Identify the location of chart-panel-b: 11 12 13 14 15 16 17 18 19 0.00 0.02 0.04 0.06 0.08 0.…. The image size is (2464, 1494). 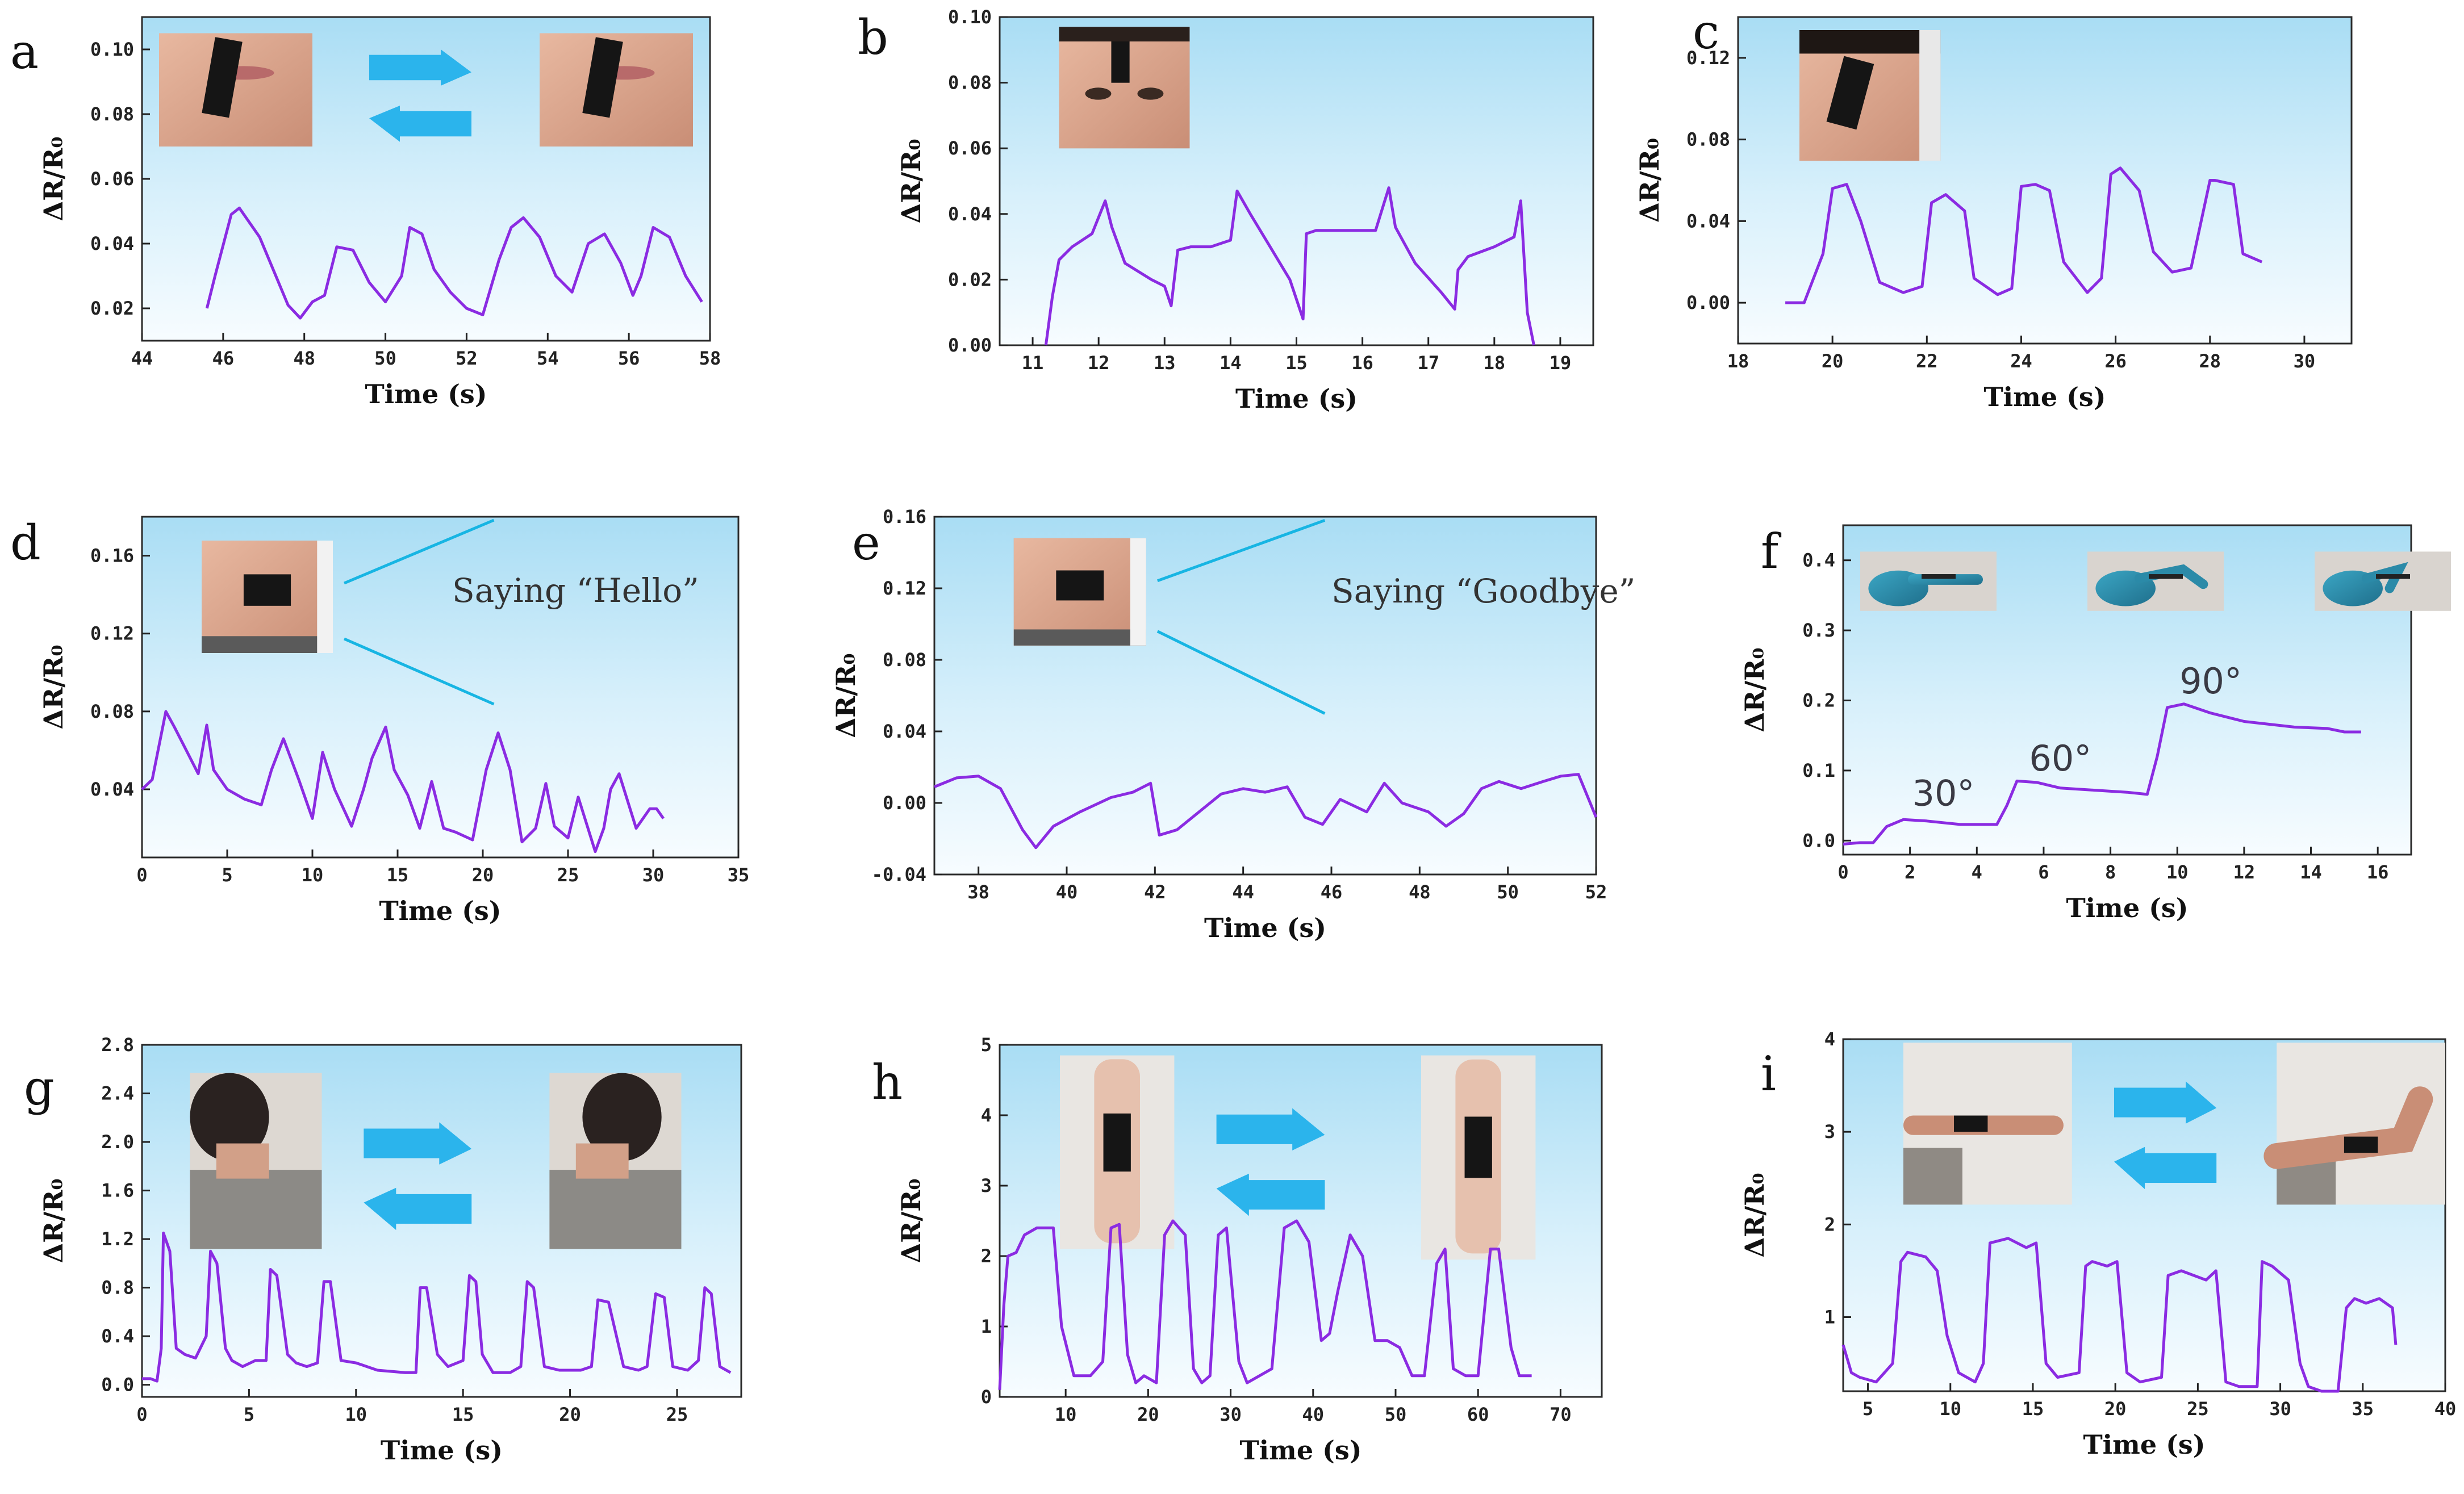
(1226, 210).